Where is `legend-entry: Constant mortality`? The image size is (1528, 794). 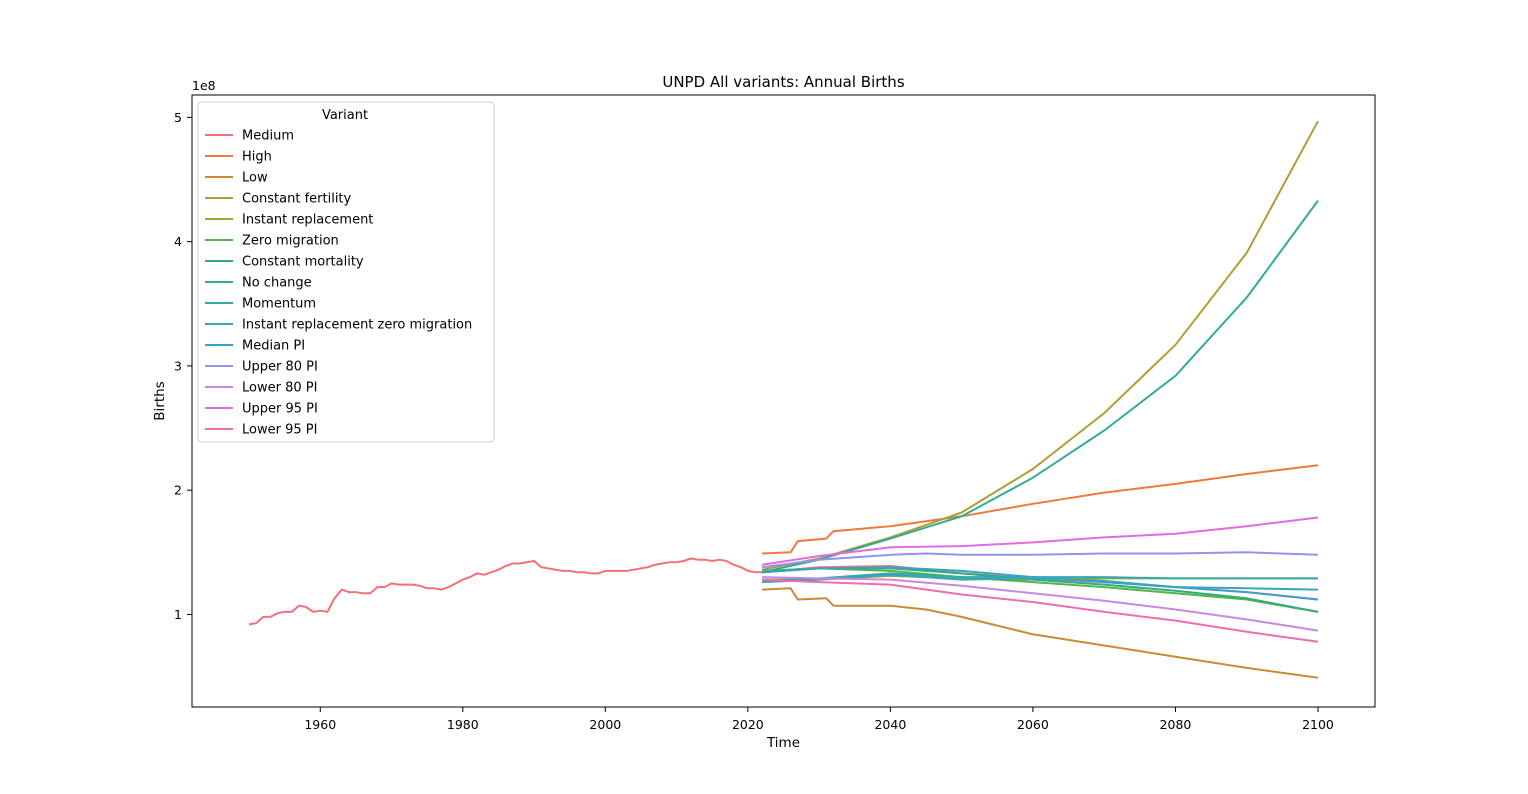 legend-entry: Constant mortality is located at coordinates (303, 262).